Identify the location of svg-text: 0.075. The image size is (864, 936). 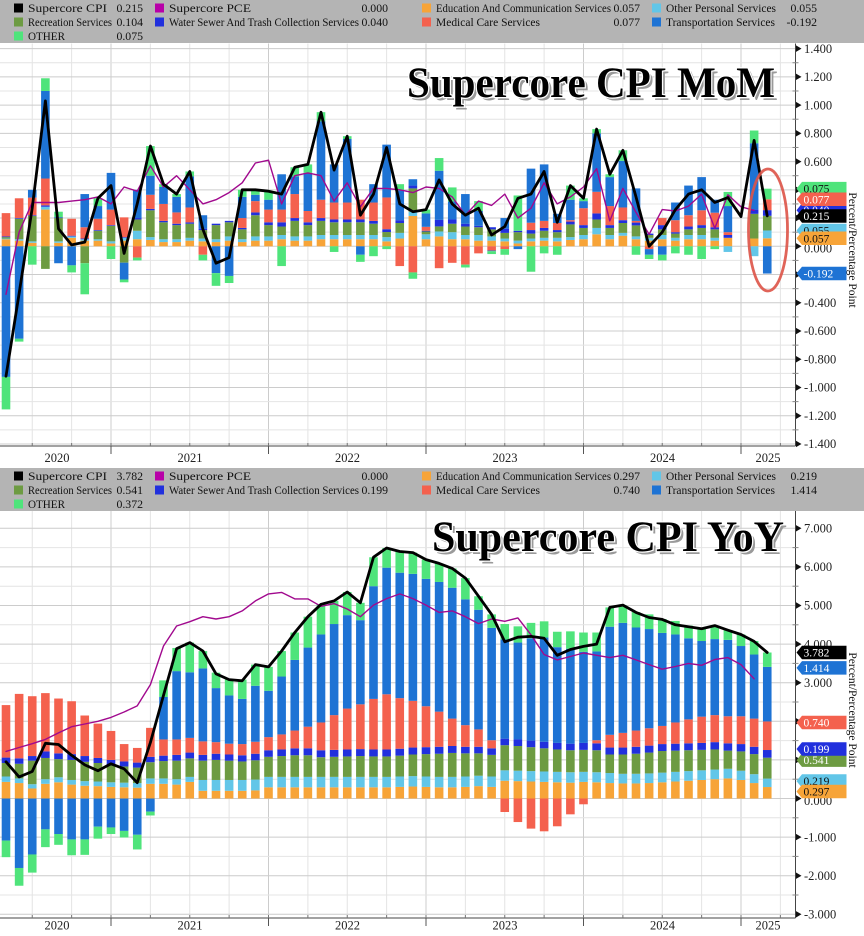
(129, 36).